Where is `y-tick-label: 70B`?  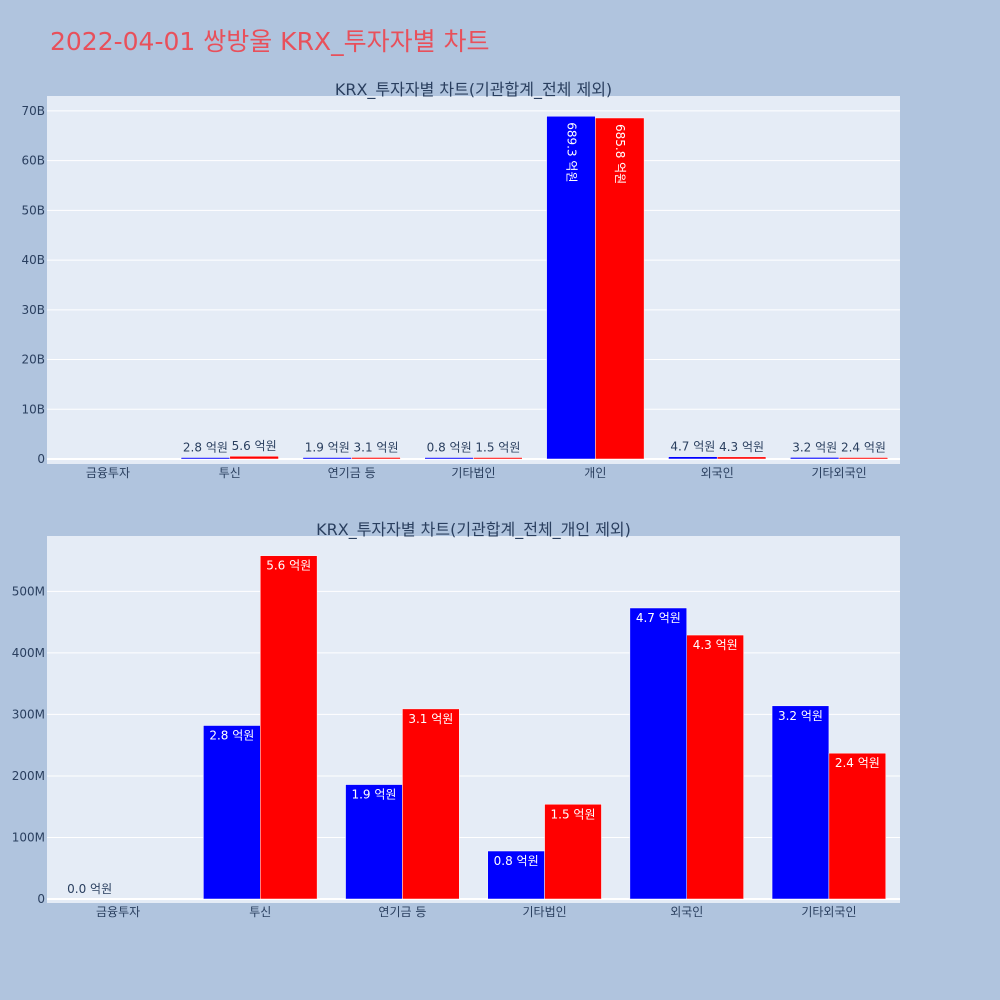 y-tick-label: 70B is located at coordinates (33, 111).